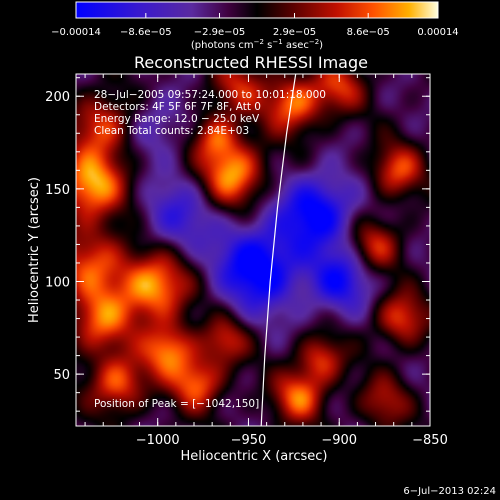 The width and height of the screenshot is (500, 500). I want to click on annotation-detectors: Detectors: 4F 5F 6F 7F 8F, Att 0, so click(177, 107).